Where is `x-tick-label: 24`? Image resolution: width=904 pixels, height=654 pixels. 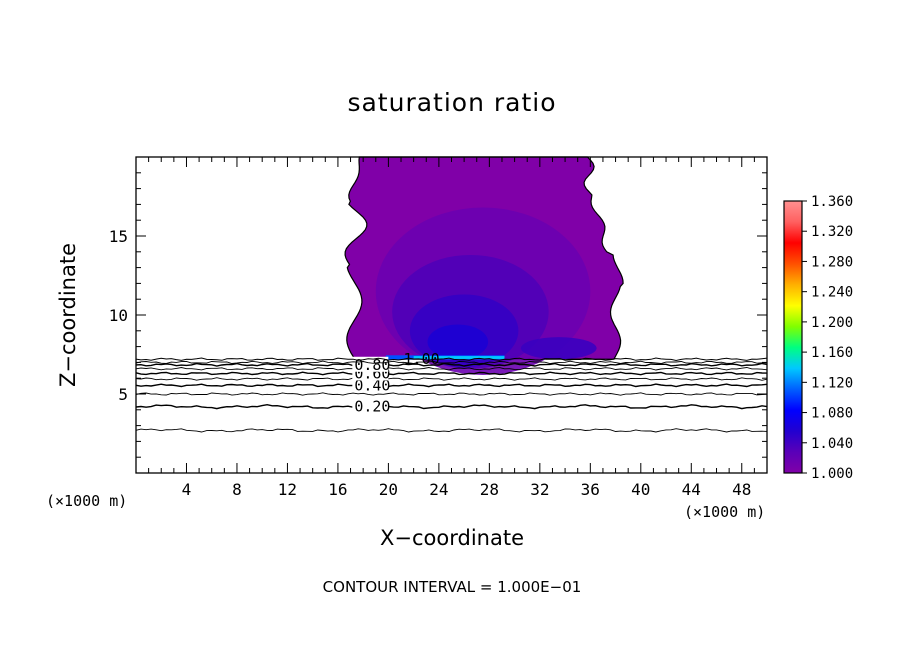 x-tick-label: 24 is located at coordinates (438, 489).